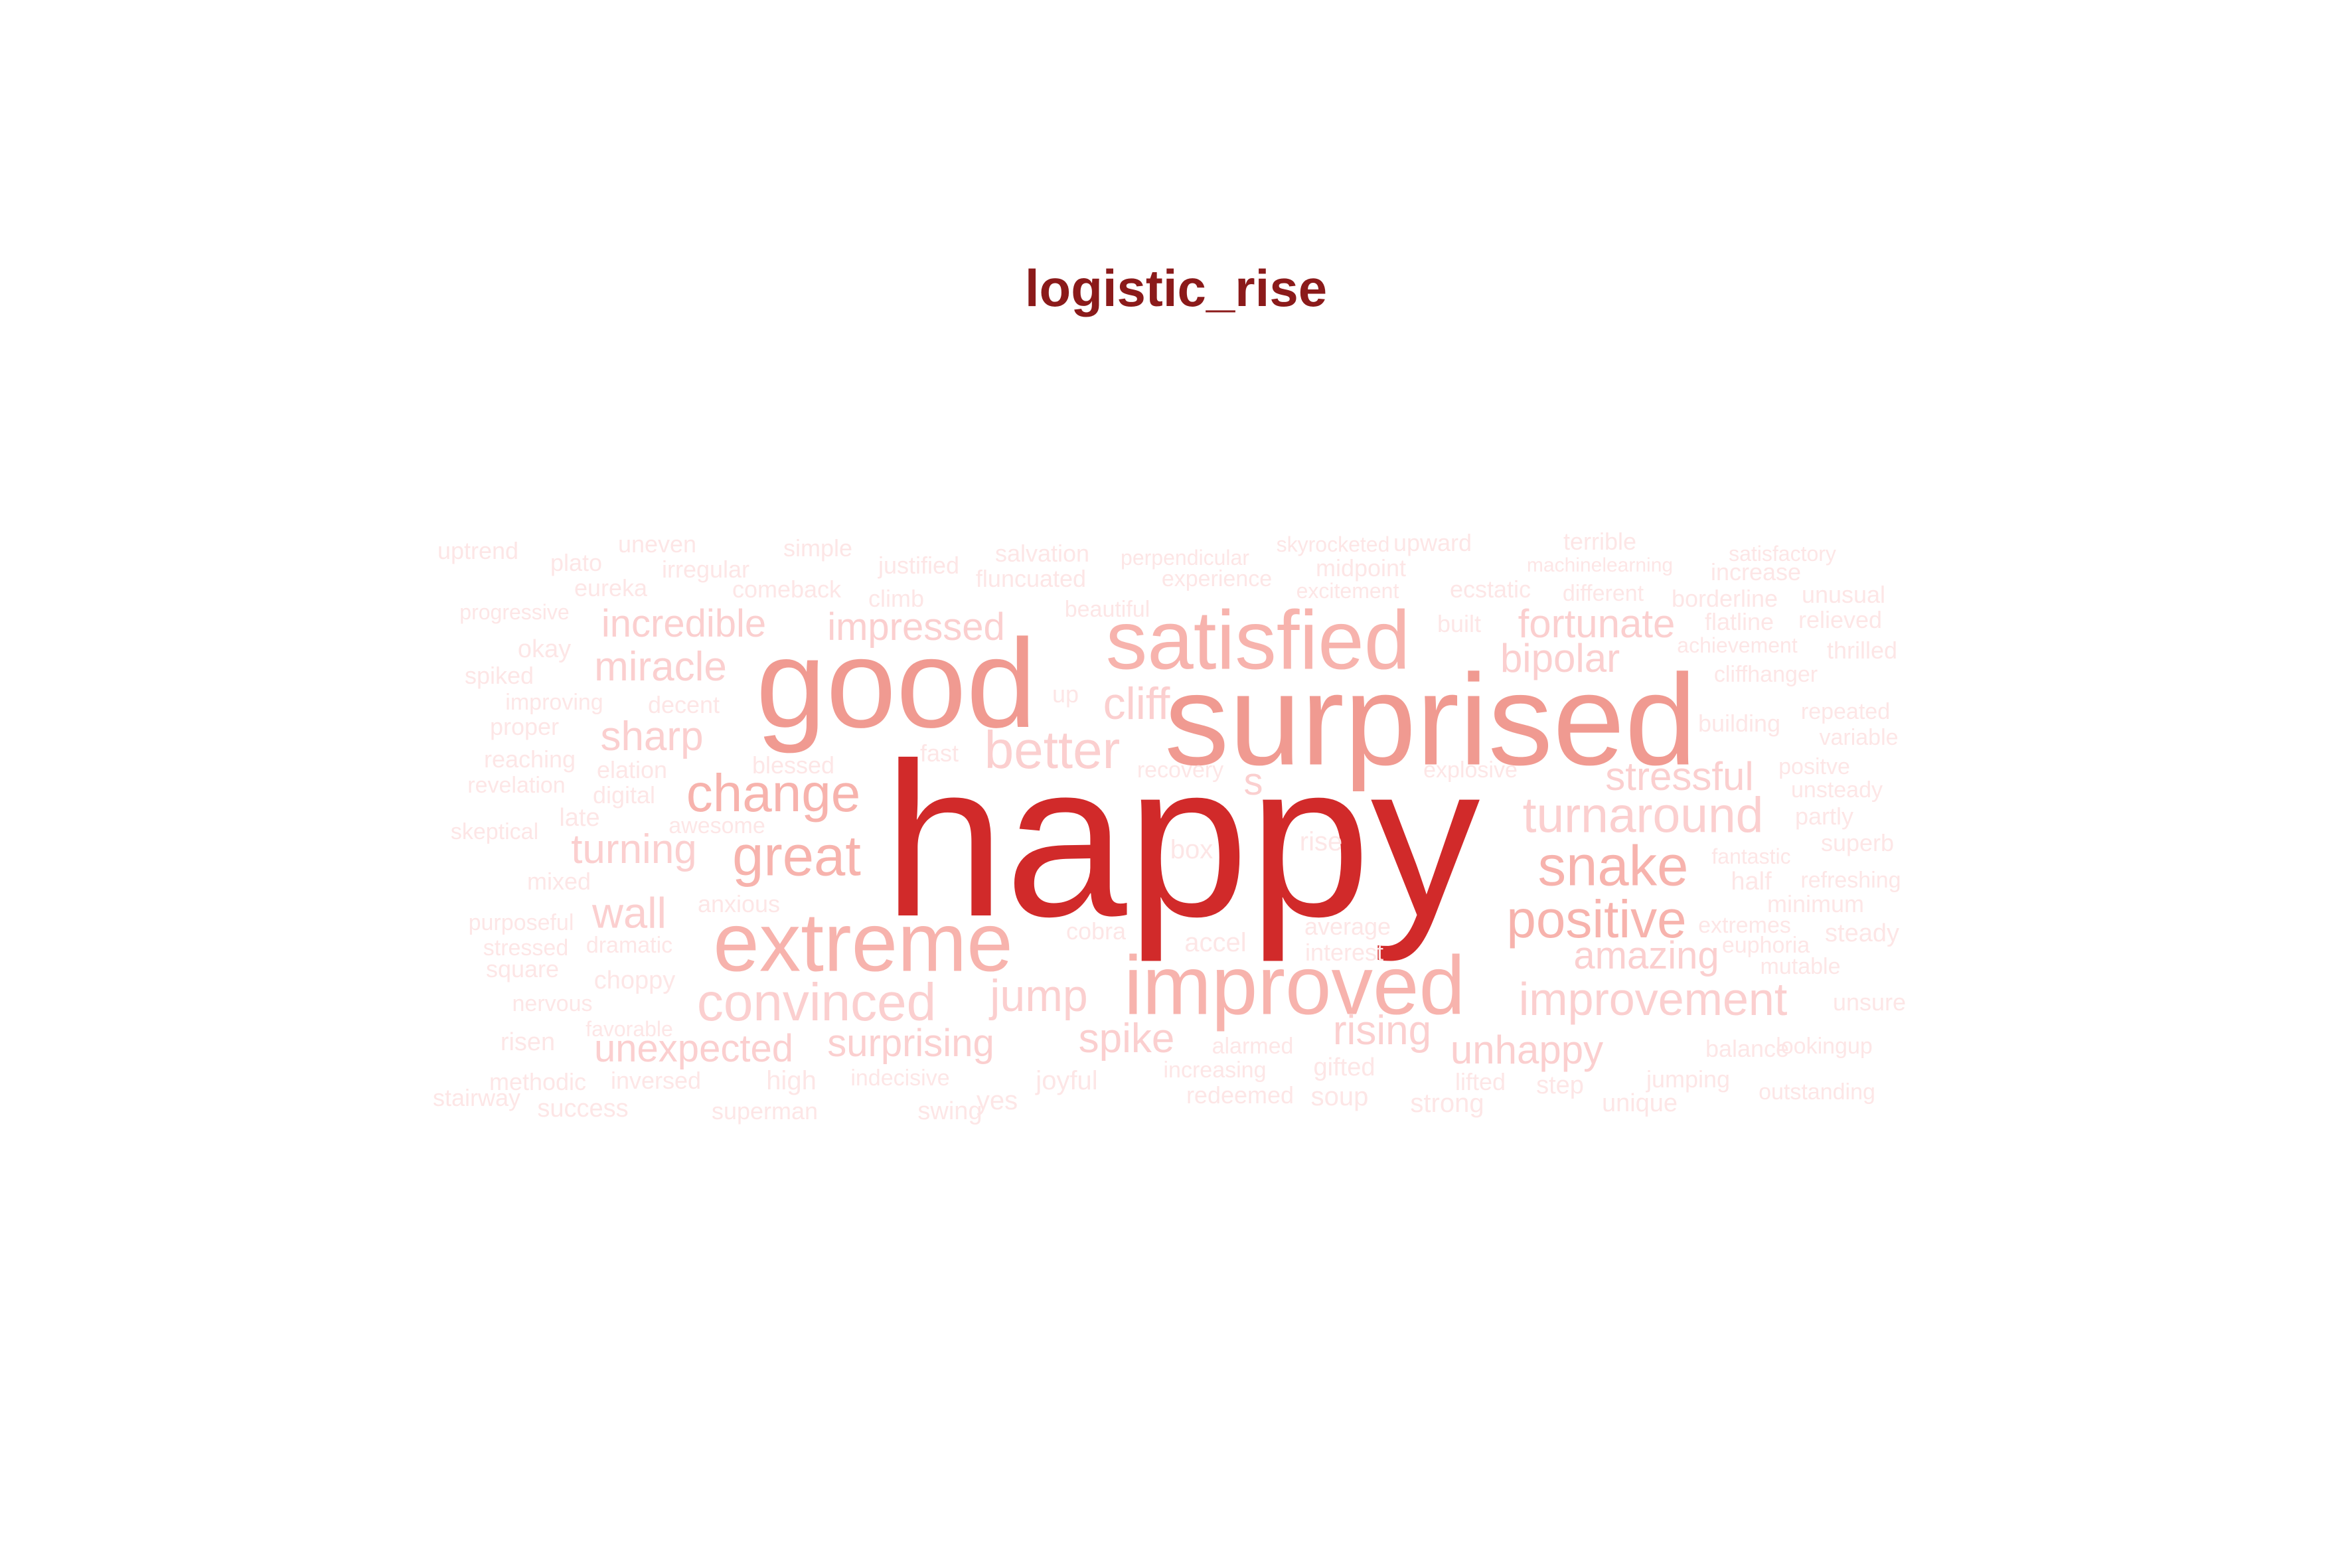 The width and height of the screenshot is (2352, 1568). Describe the element at coordinates (1480, 1082) in the screenshot. I see `cloud-word: lifted` at that location.